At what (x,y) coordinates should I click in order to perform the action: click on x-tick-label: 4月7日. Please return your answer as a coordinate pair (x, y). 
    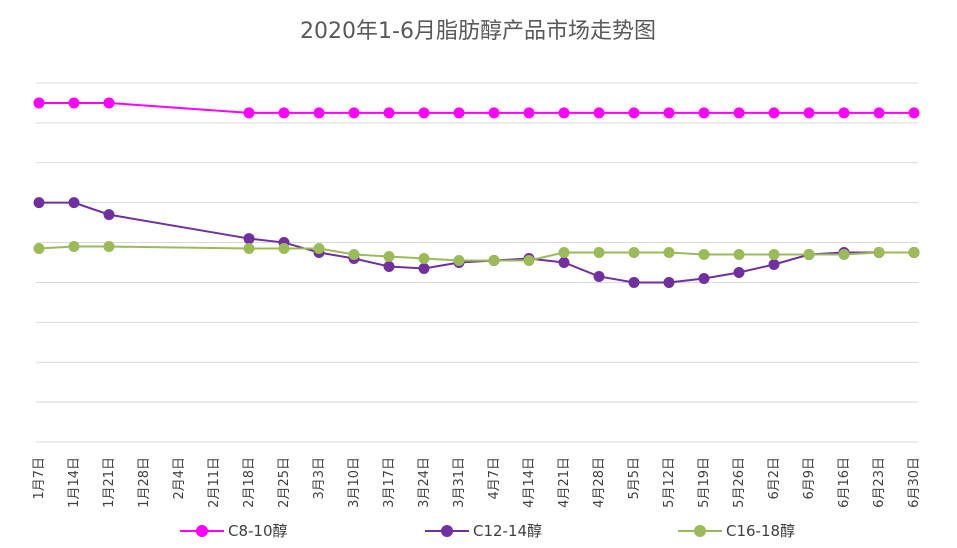
    Looking at the image, I should click on (494, 478).